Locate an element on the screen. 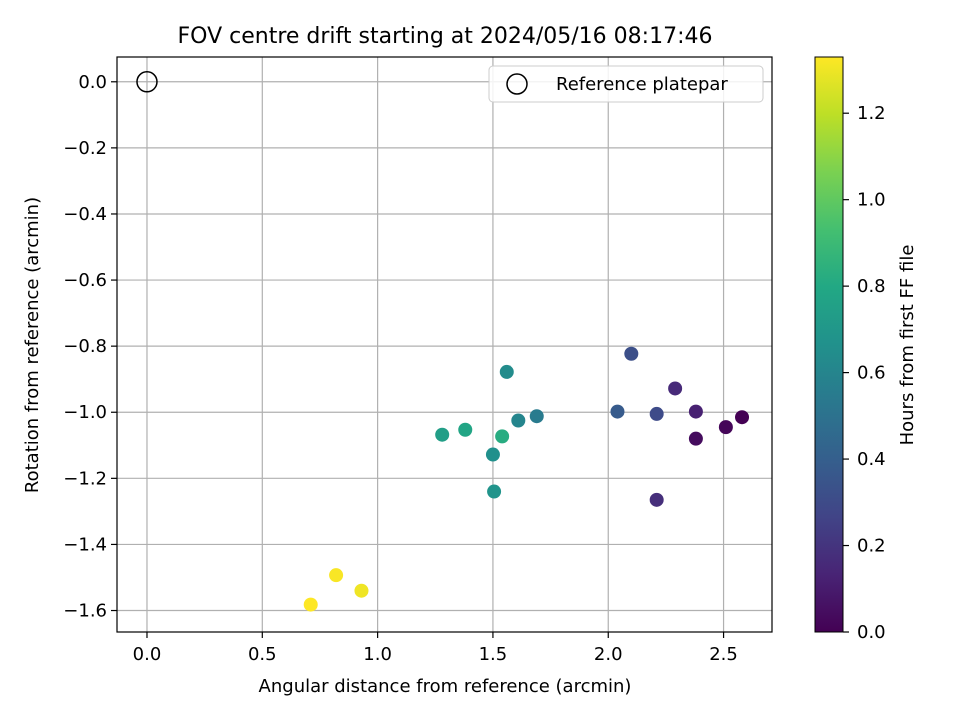 The width and height of the screenshot is (960, 720). reference-marker is located at coordinates (147, 82).